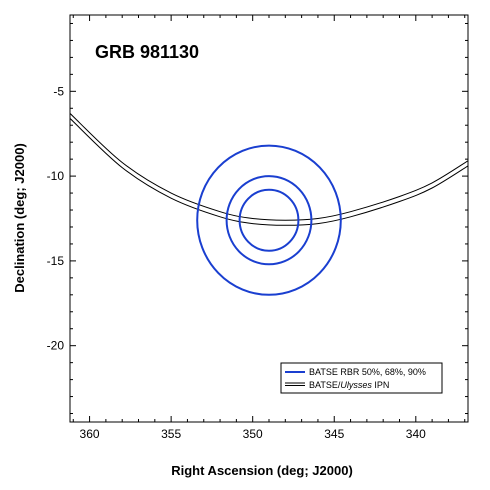  I want to click on y-tick-label: -10, so click(56, 176).